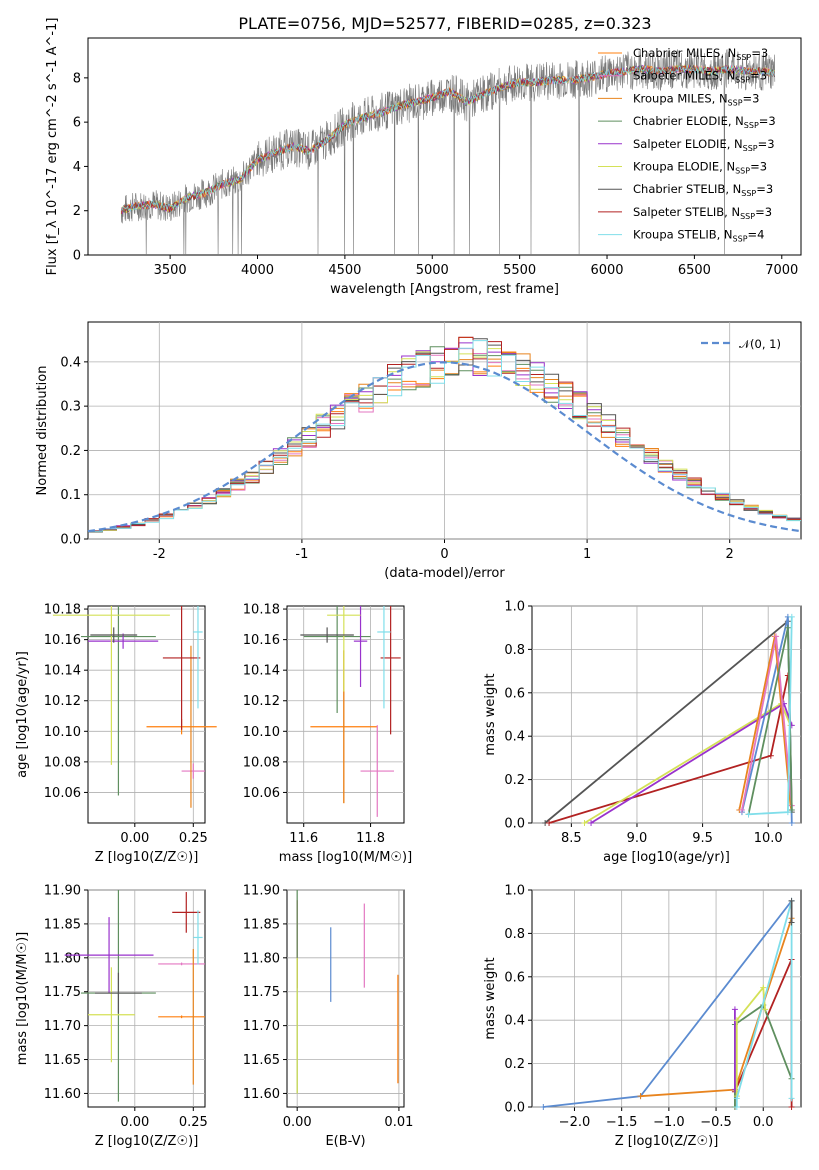  What do you see at coordinates (700, 168) in the screenshot?
I see `legend-entry: Kroupa ELODIE, NSSP=3` at bounding box center [700, 168].